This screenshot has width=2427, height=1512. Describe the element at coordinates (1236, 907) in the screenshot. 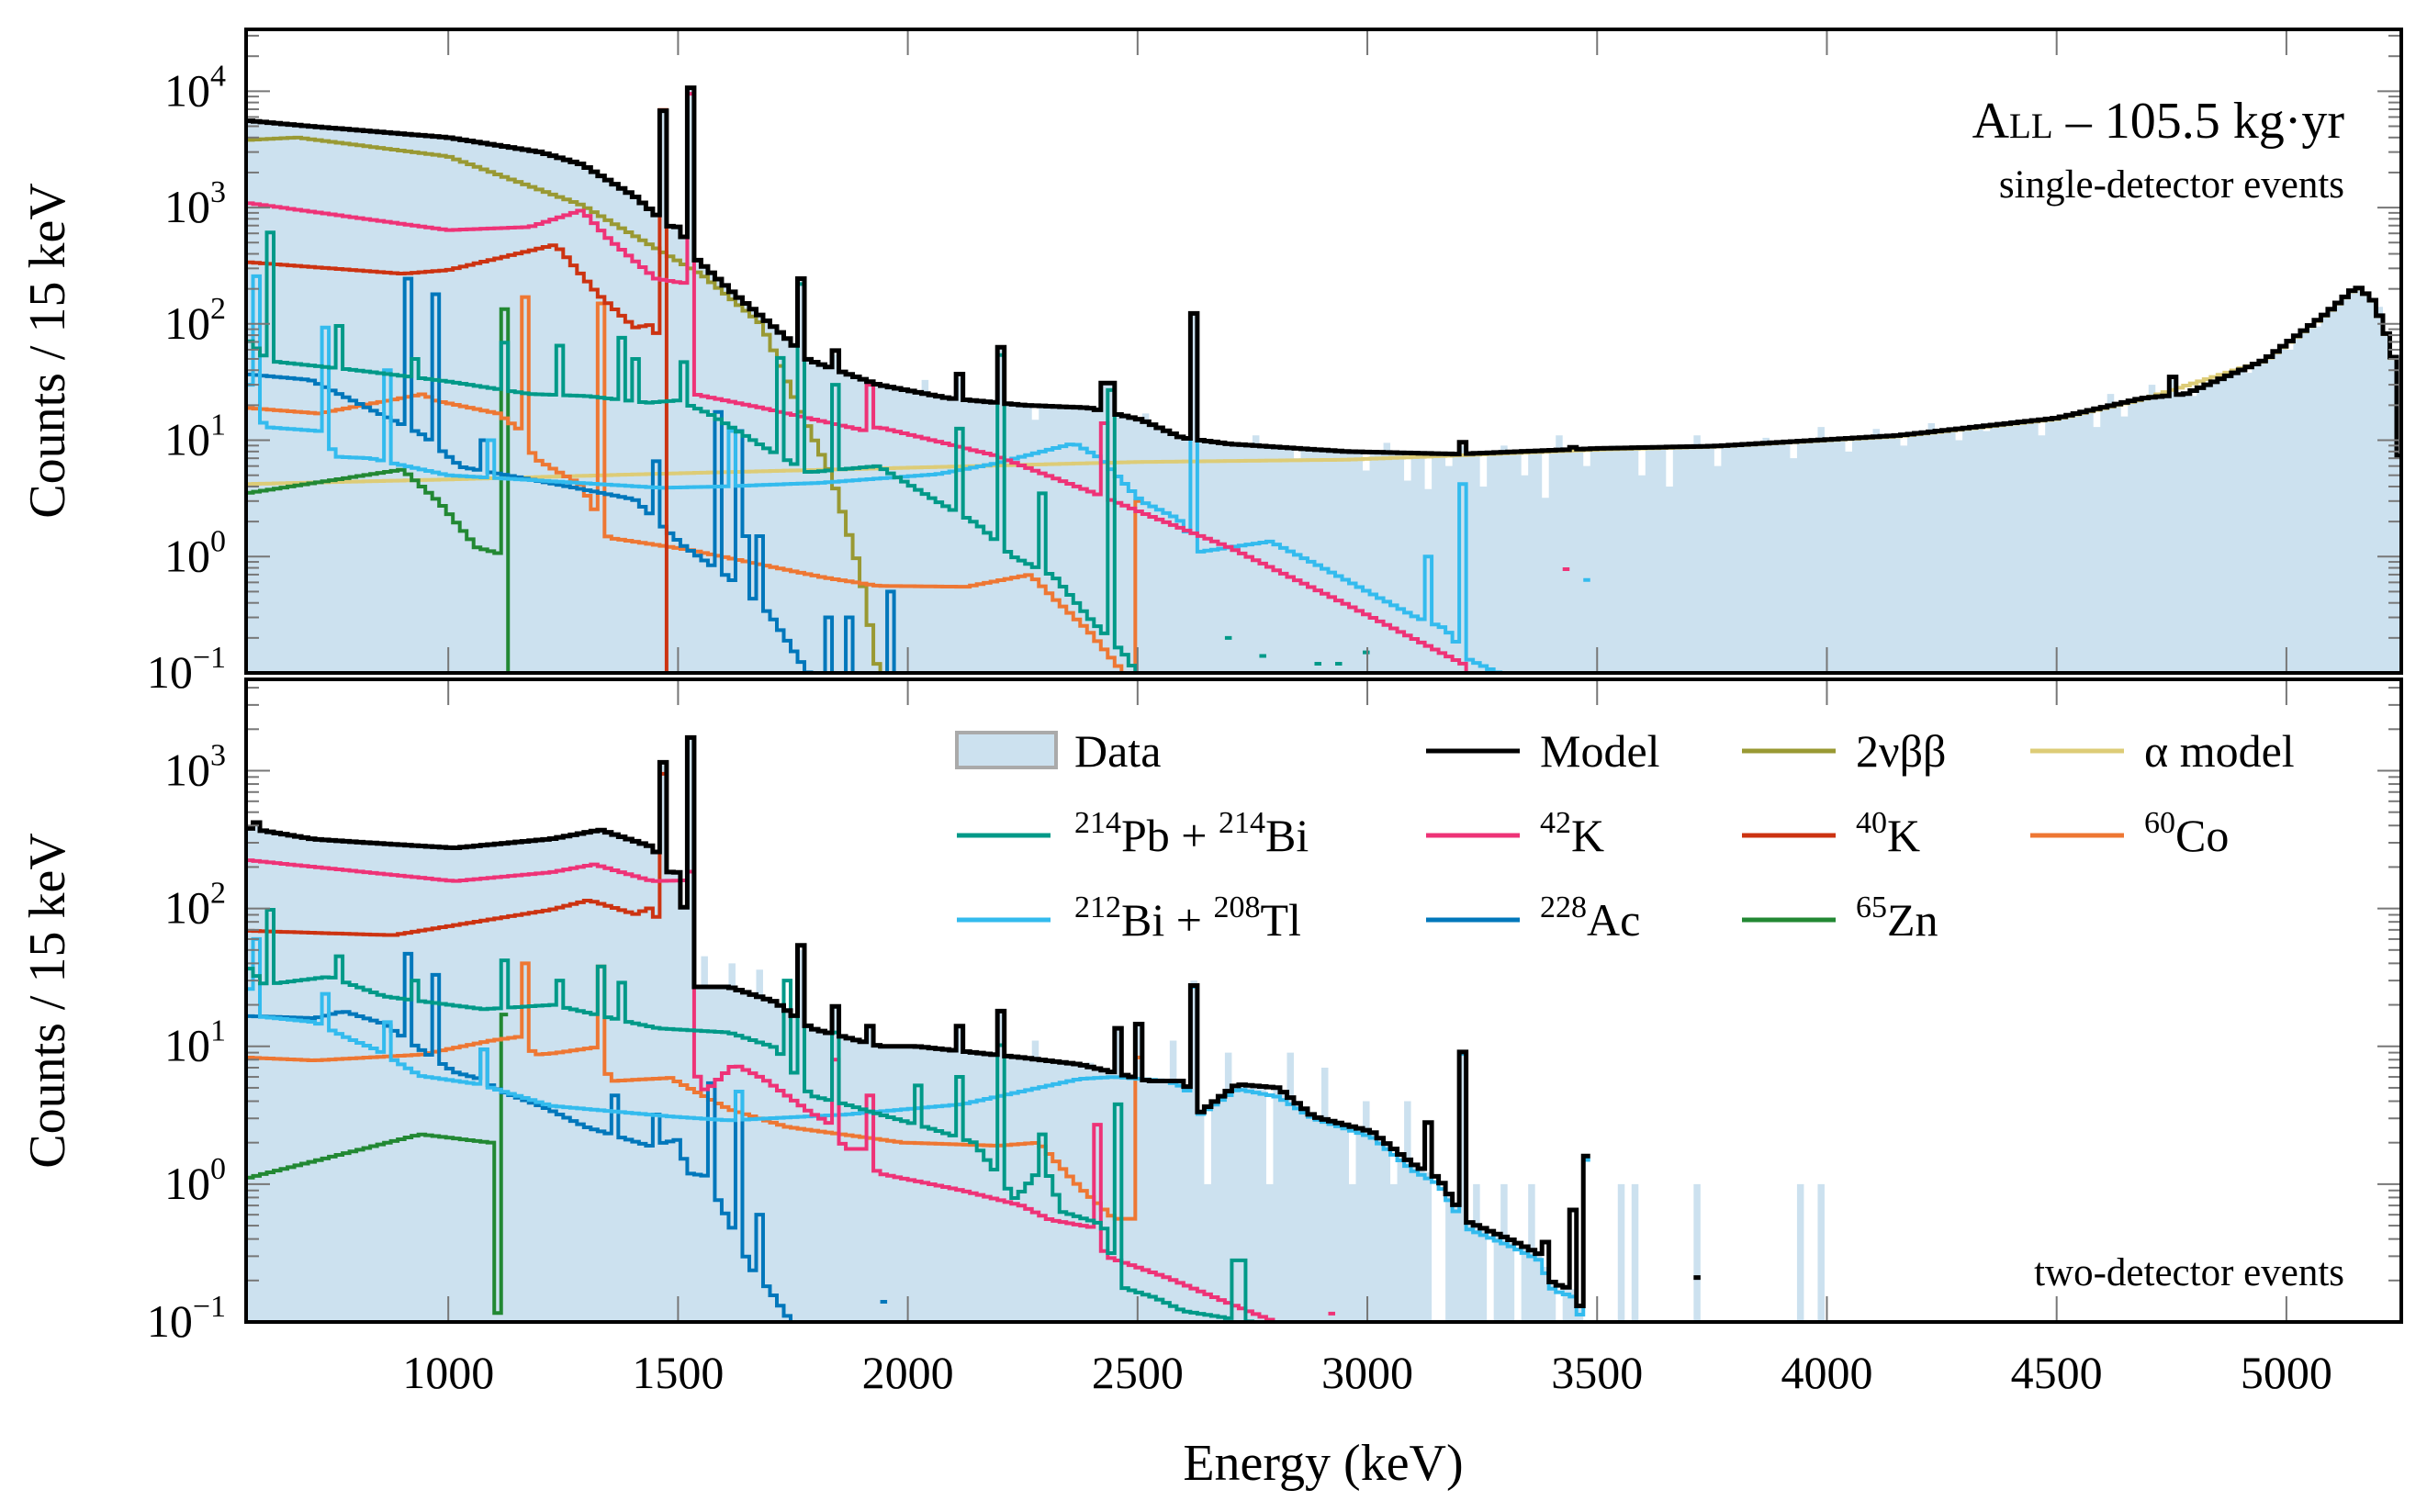

I see `legend-mass-number: 208` at that location.